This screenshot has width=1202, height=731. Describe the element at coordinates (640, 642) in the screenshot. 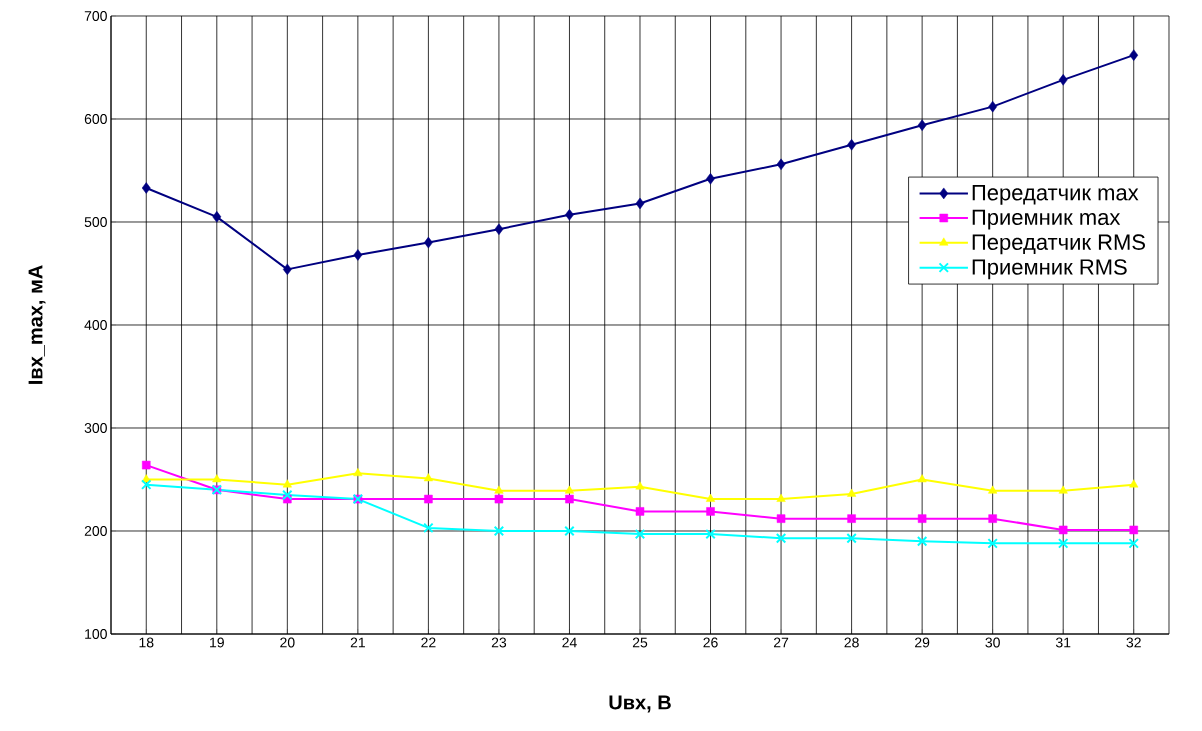

I see `x-tick-label: 25` at that location.